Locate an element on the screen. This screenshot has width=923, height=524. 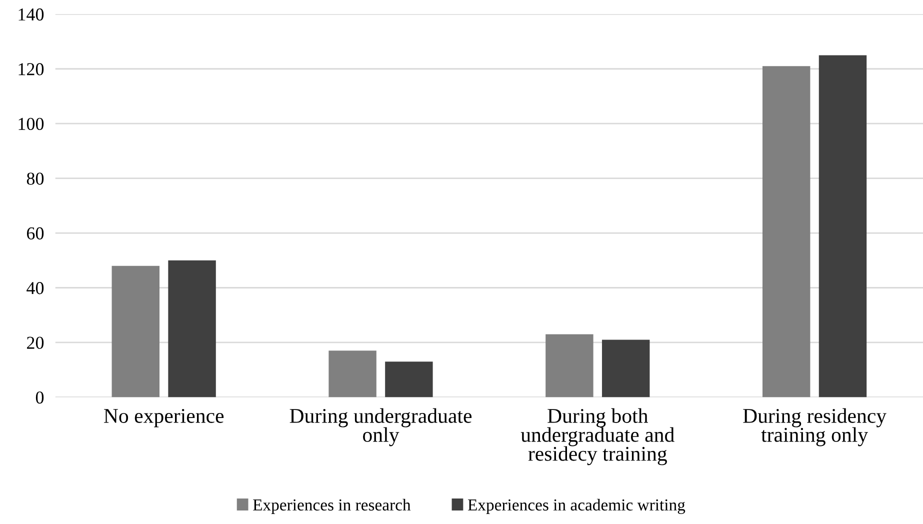
x-tick-label: During residency training only is located at coordinates (814, 427).